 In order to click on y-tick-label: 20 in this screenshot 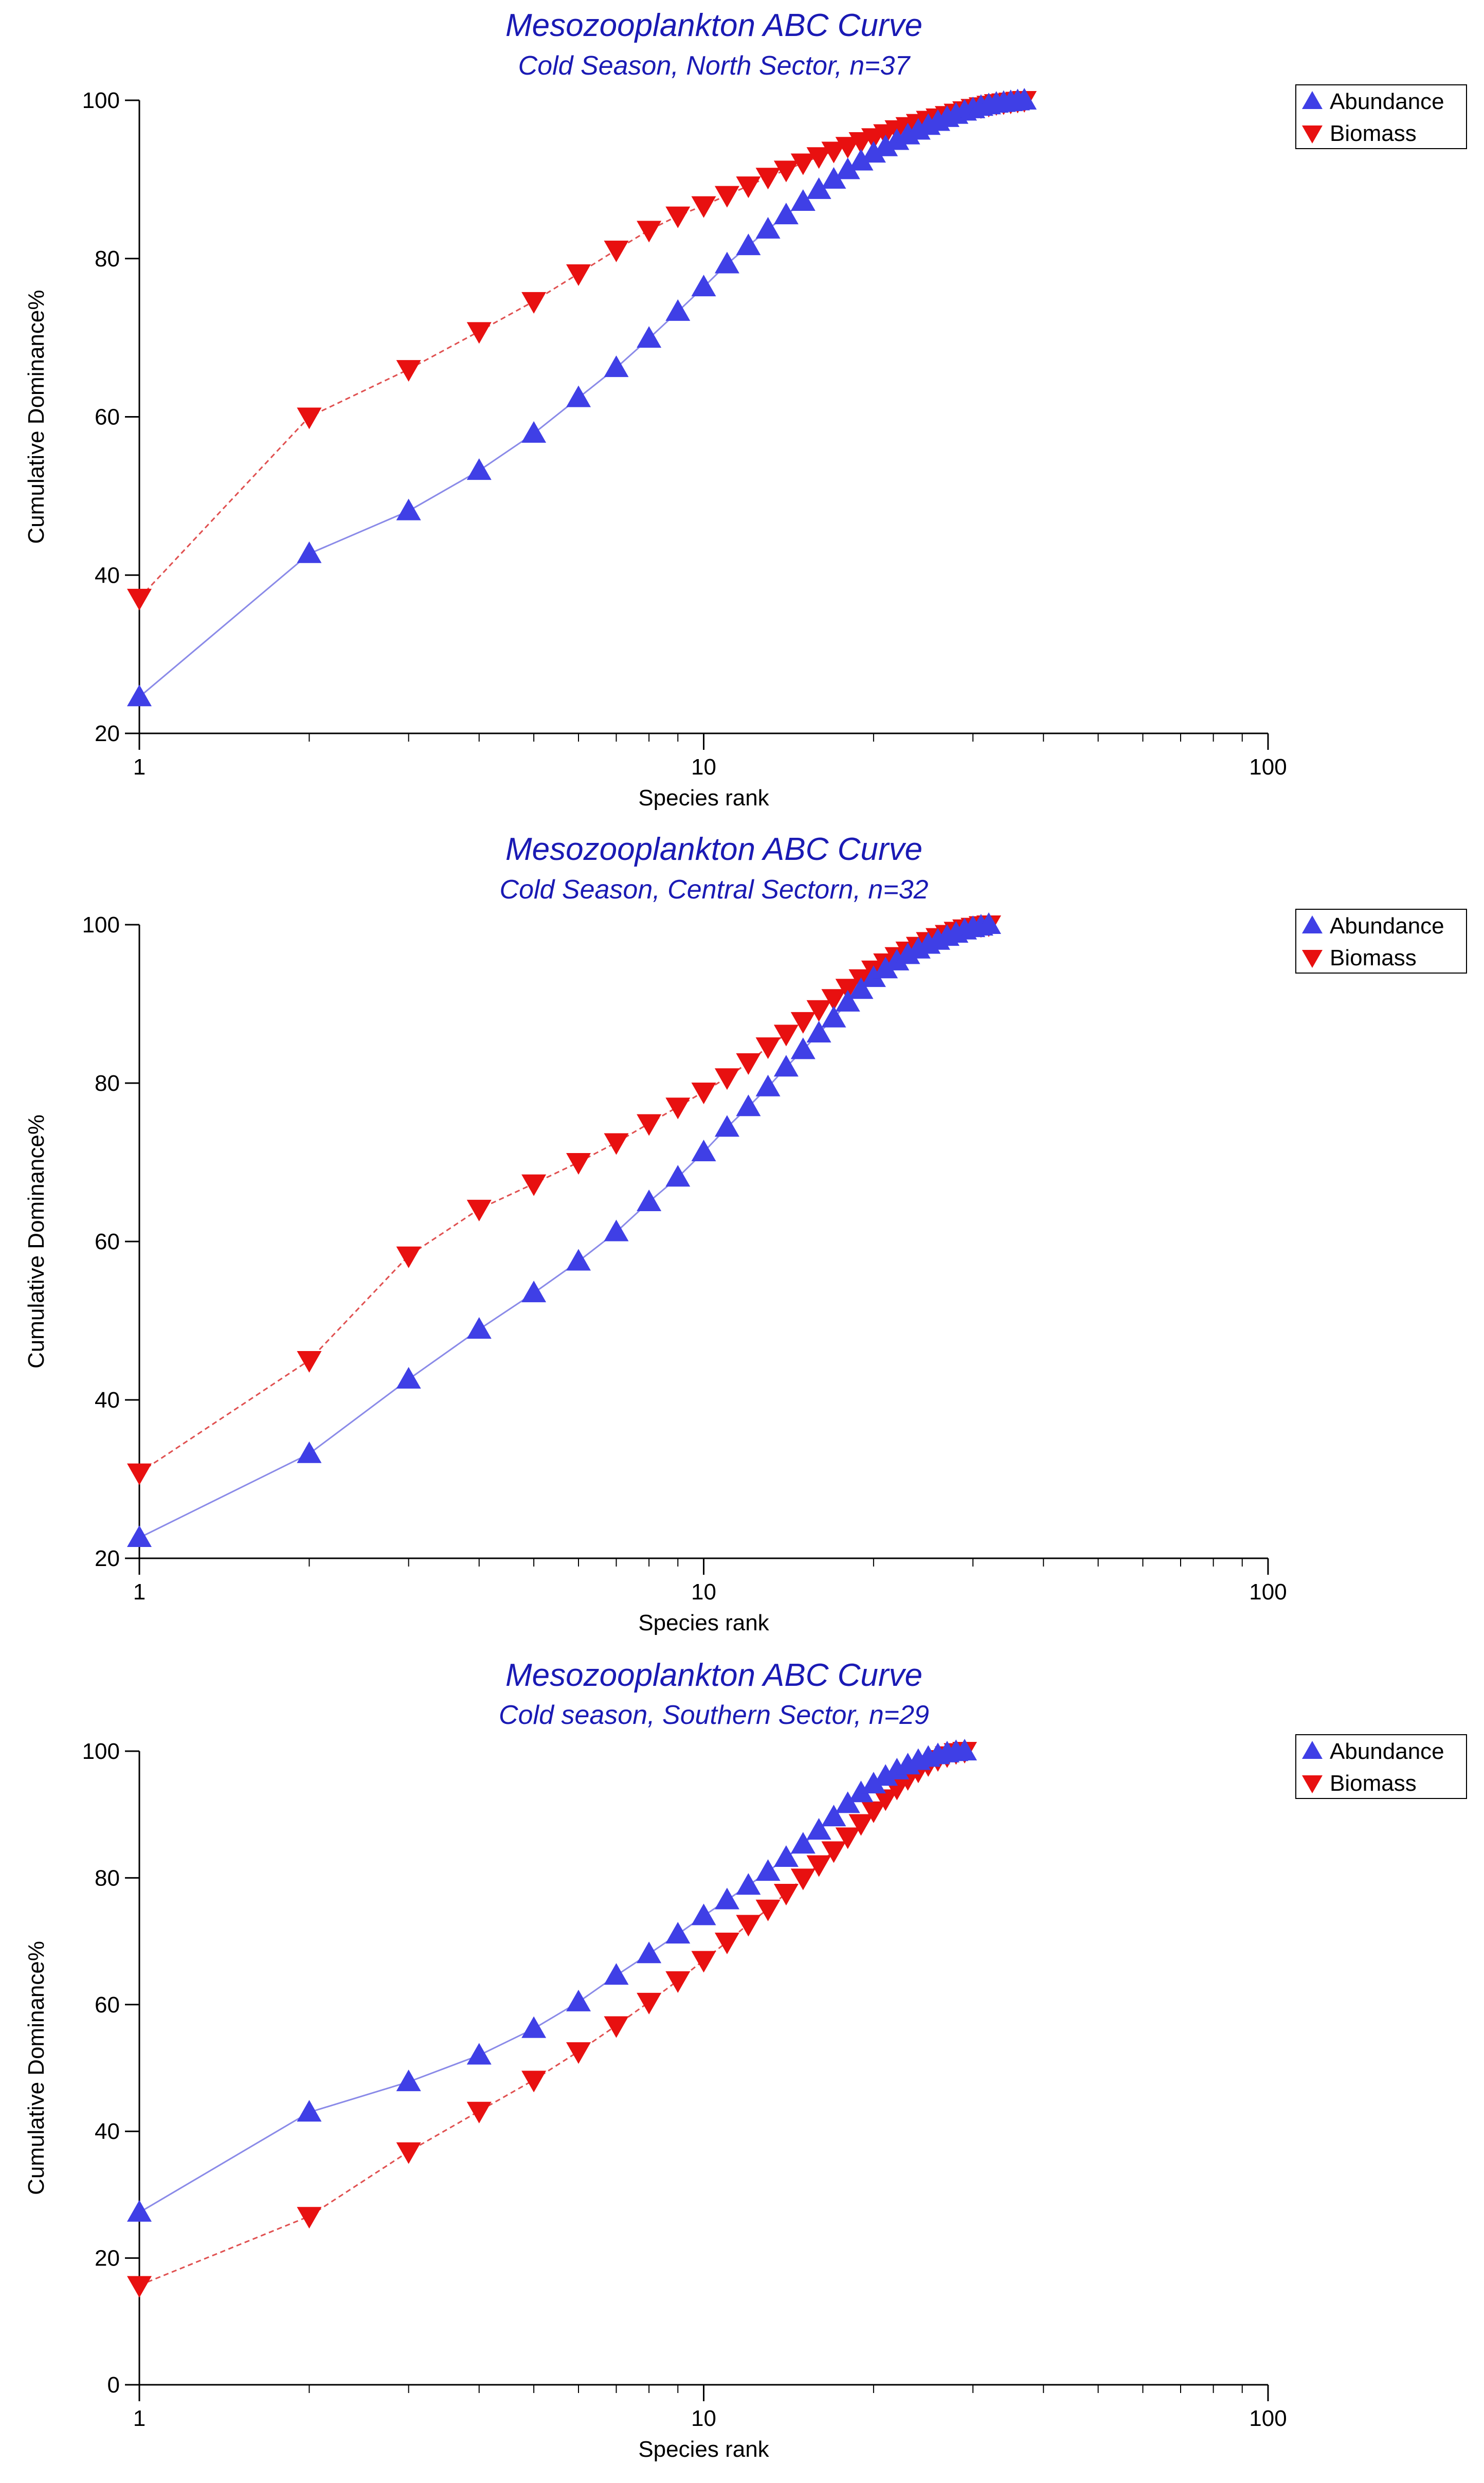, I will do `click(107, 1558)`.